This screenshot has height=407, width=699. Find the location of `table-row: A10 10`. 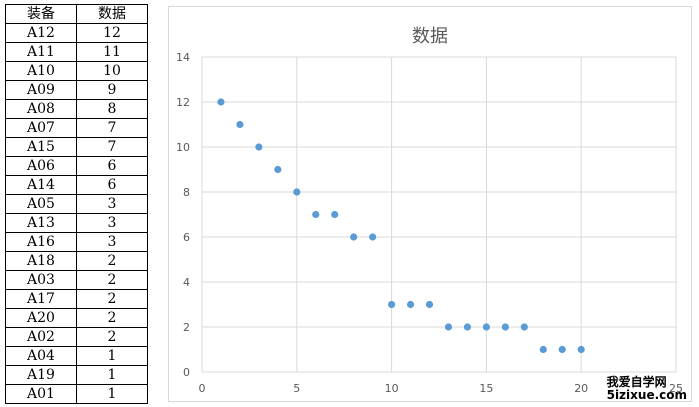

table-row: A10 10 is located at coordinates (76, 71).